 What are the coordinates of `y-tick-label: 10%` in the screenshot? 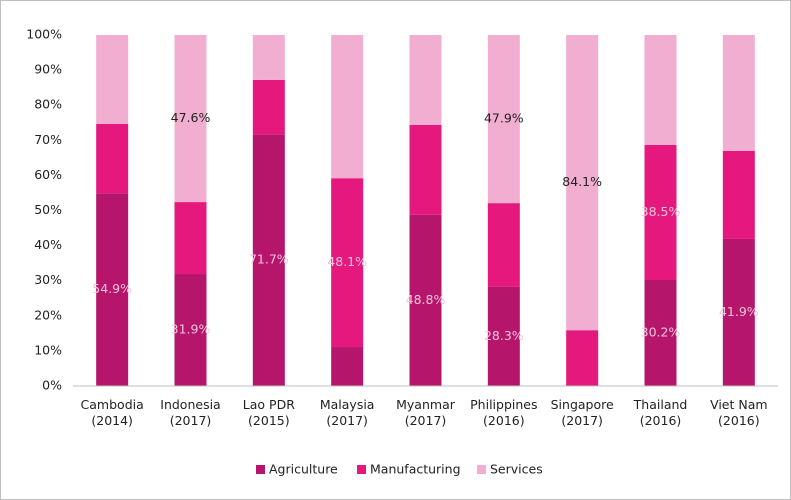 It's located at (48, 349).